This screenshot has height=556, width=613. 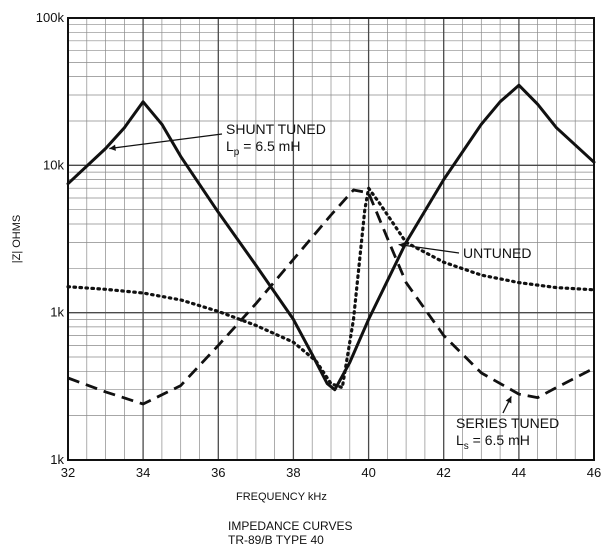 What do you see at coordinates (276, 129) in the screenshot?
I see `shunt-tuned-label: SHUNT TUNED` at bounding box center [276, 129].